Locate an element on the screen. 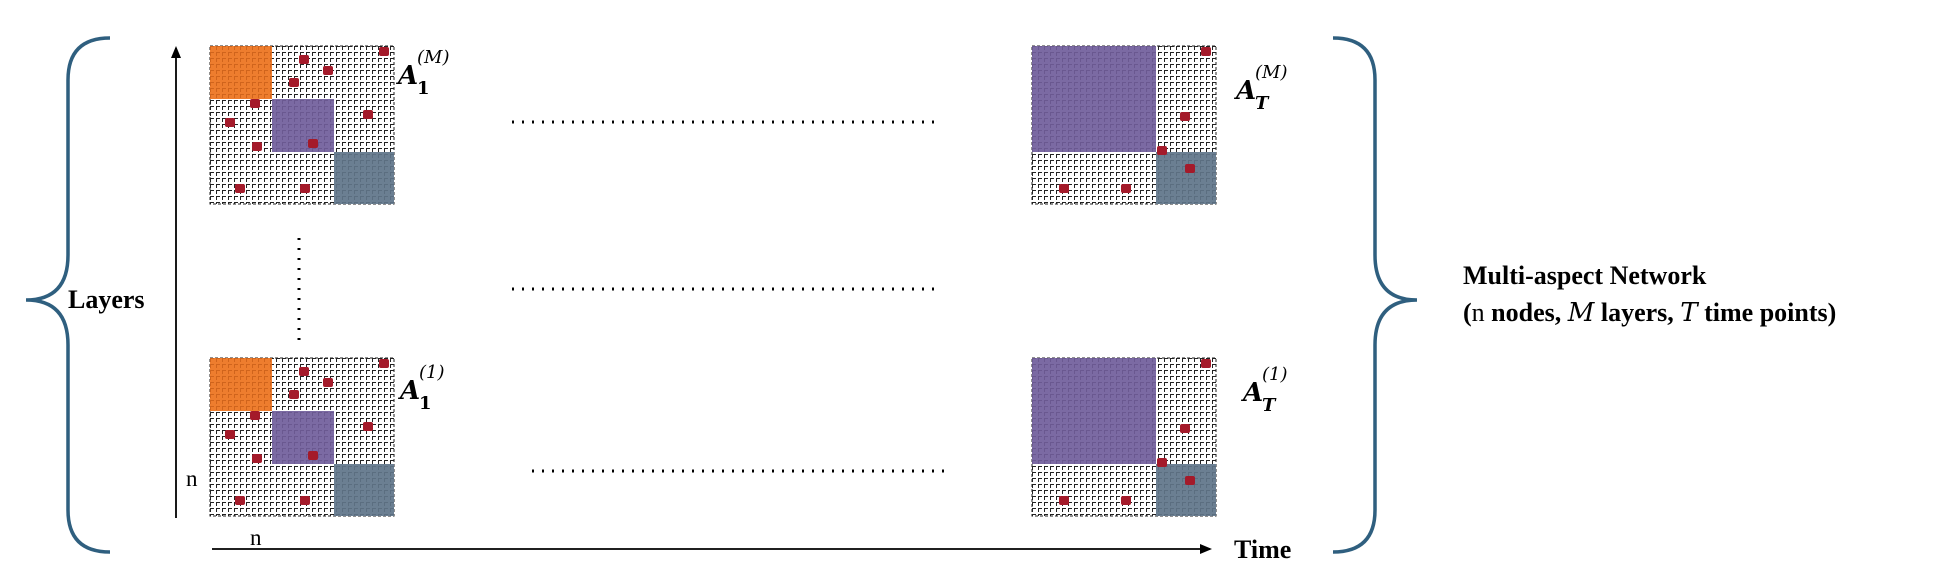 The width and height of the screenshot is (1957, 568). left-brace is located at coordinates (68, 295).